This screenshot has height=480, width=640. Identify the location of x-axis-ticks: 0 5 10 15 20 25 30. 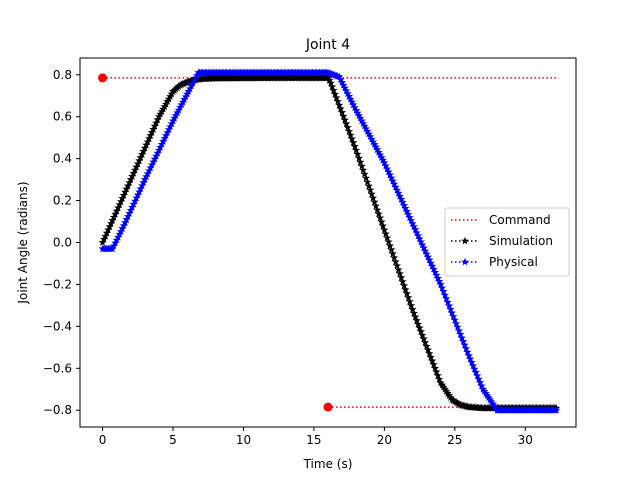
(316, 437).